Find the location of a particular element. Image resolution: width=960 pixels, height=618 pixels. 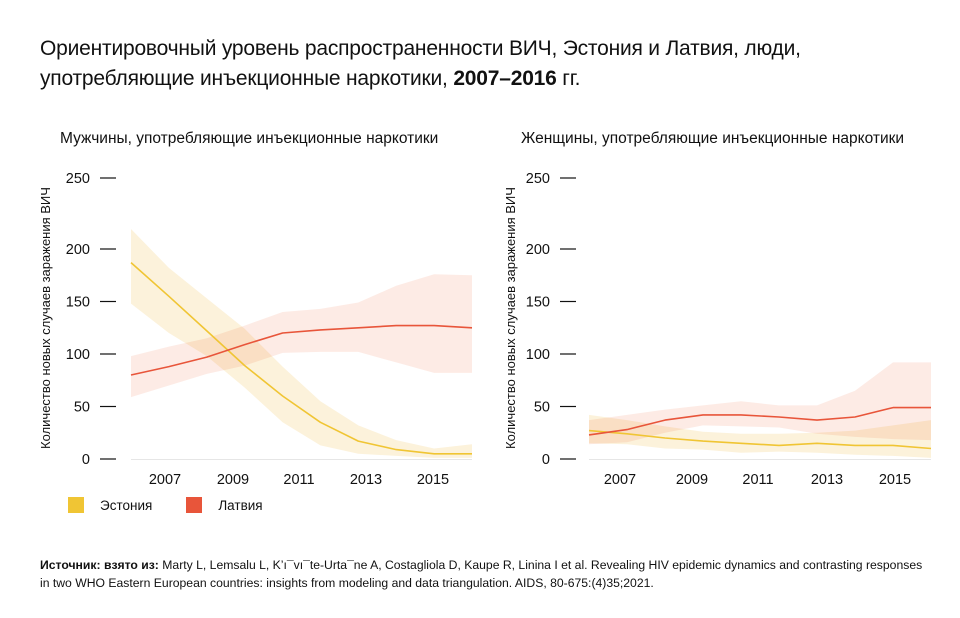

legend-swatch-estonia is located at coordinates (76, 505).